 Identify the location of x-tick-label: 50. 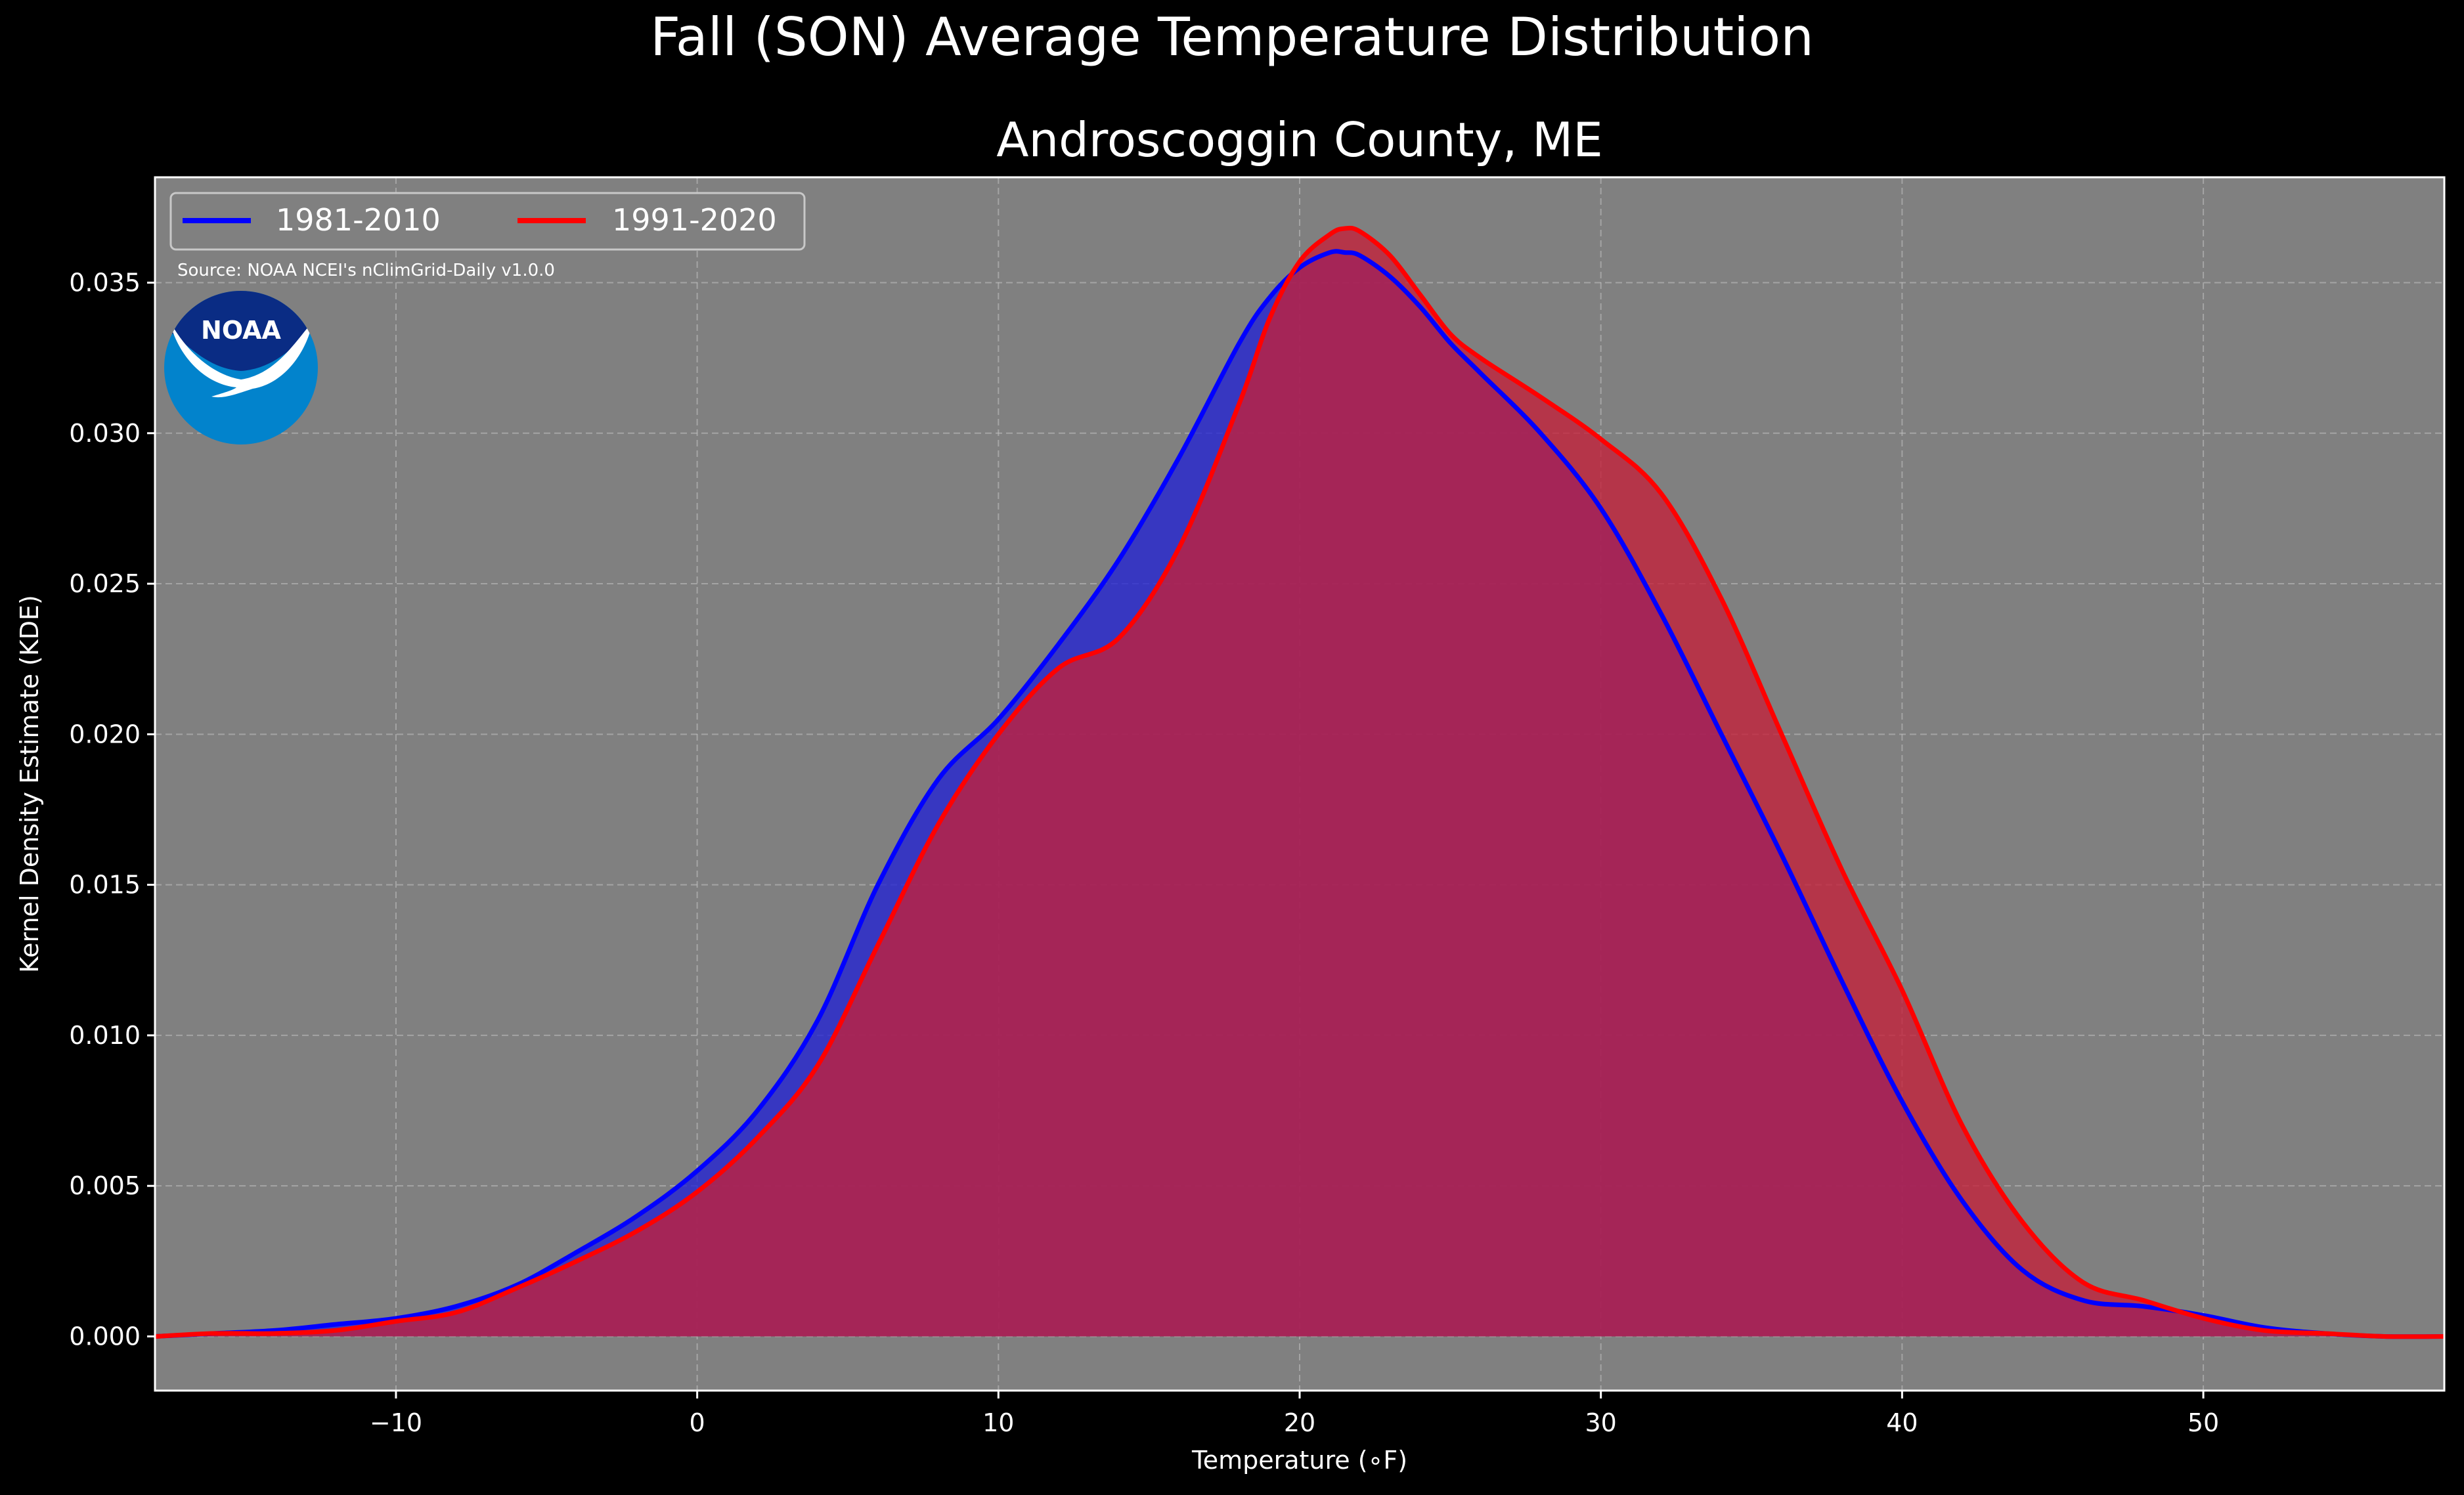
(2203, 1422).